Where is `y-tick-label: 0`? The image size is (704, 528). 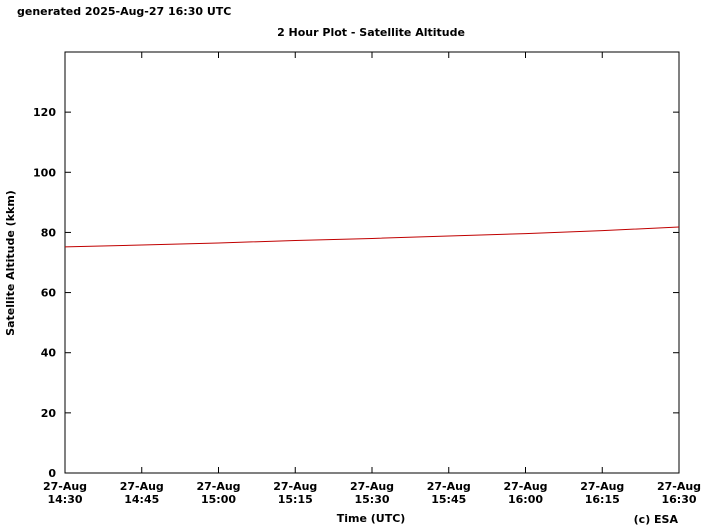 y-tick-label: 0 is located at coordinates (52, 473).